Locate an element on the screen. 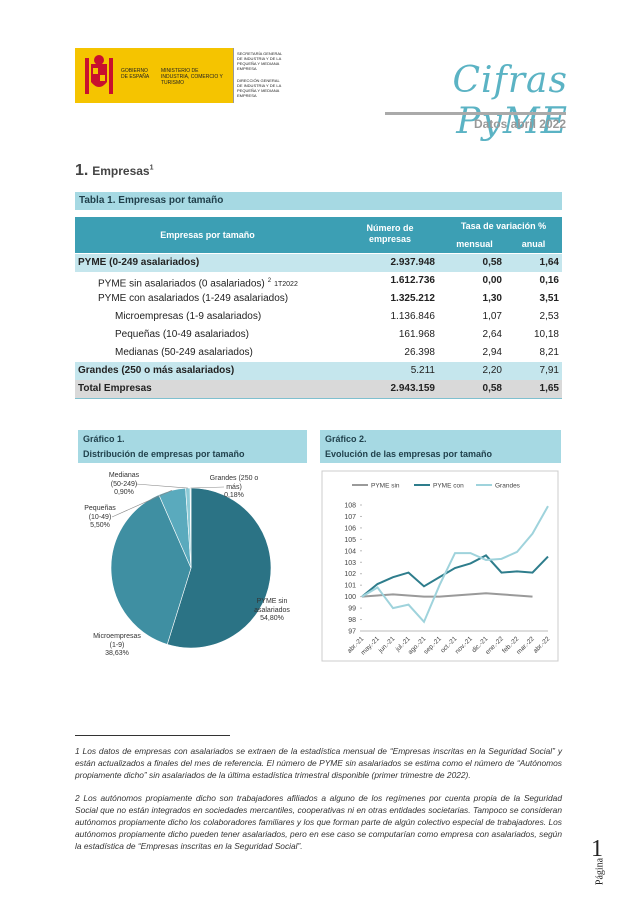 Image resolution: width=643 pixels, height=919 pixels. row-value: 1,64 is located at coordinates (549, 262).